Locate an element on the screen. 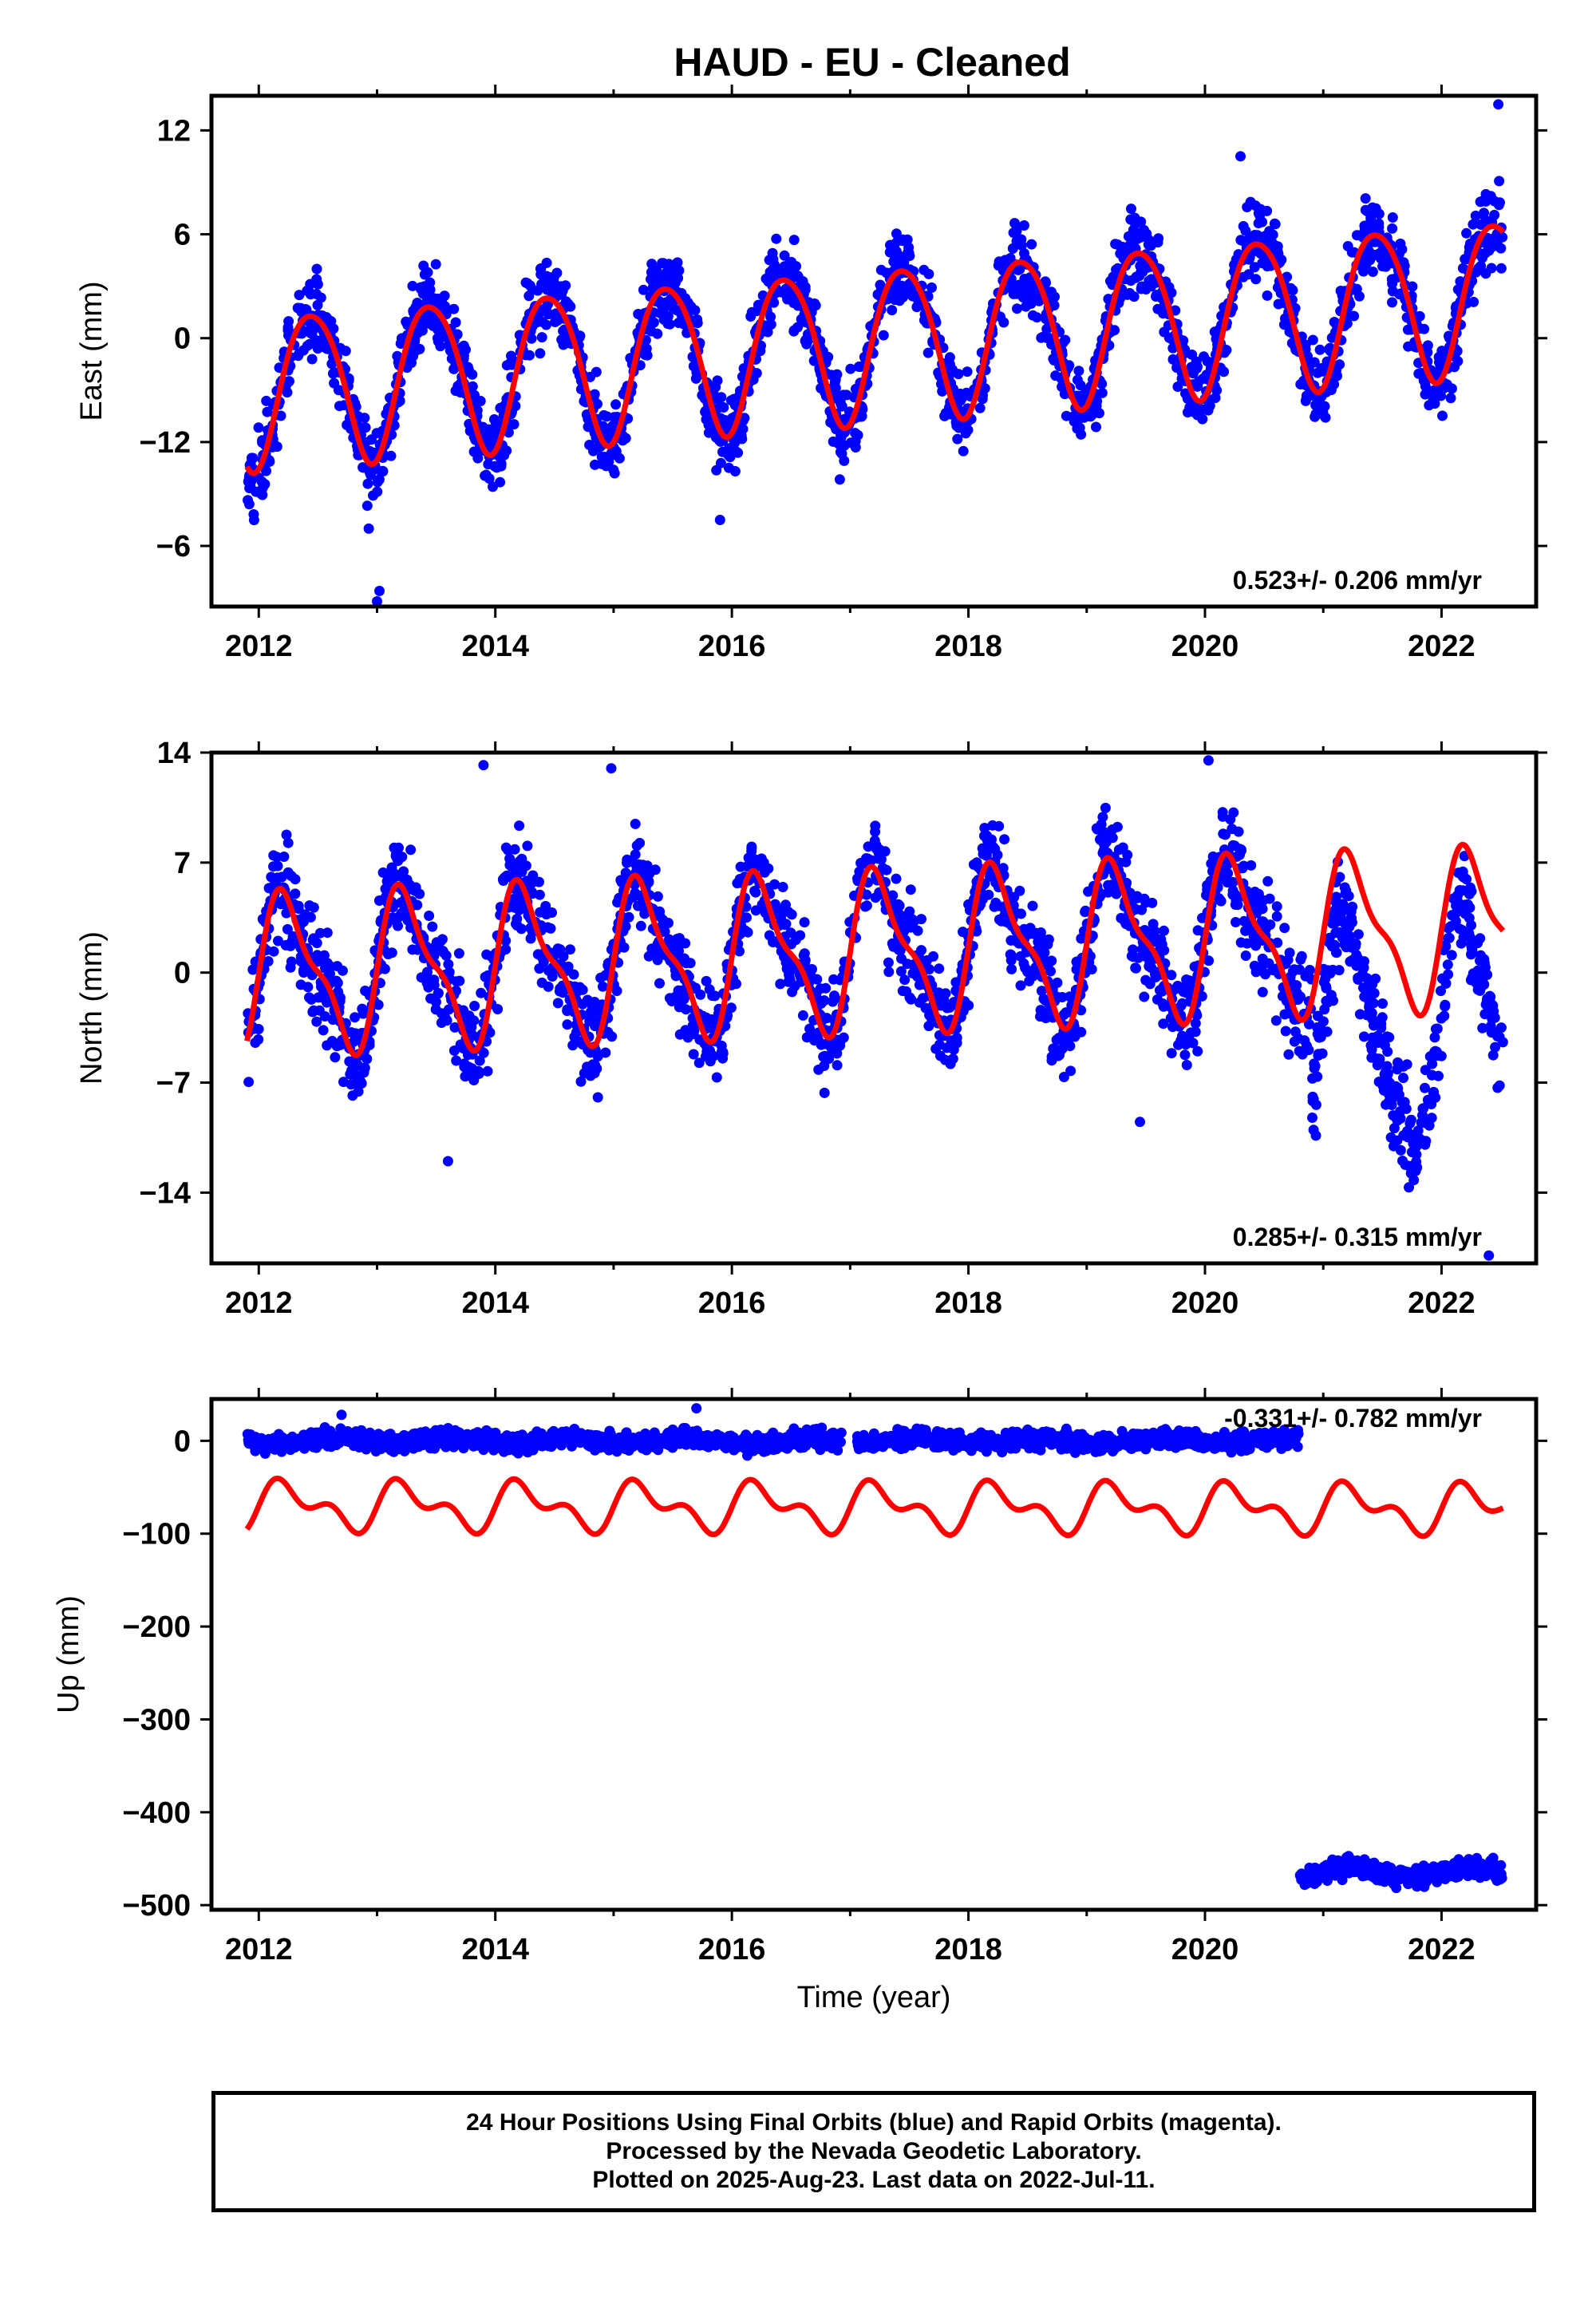 The height and width of the screenshot is (2316, 1596). y-tick-label: 7 is located at coordinates (182, 863).